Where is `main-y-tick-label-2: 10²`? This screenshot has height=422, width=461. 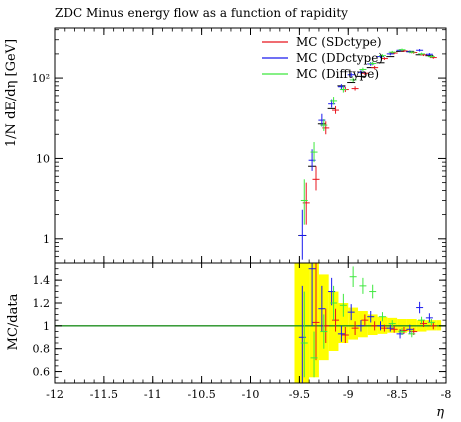 main-y-tick-label-2: 10² is located at coordinates (41, 78).